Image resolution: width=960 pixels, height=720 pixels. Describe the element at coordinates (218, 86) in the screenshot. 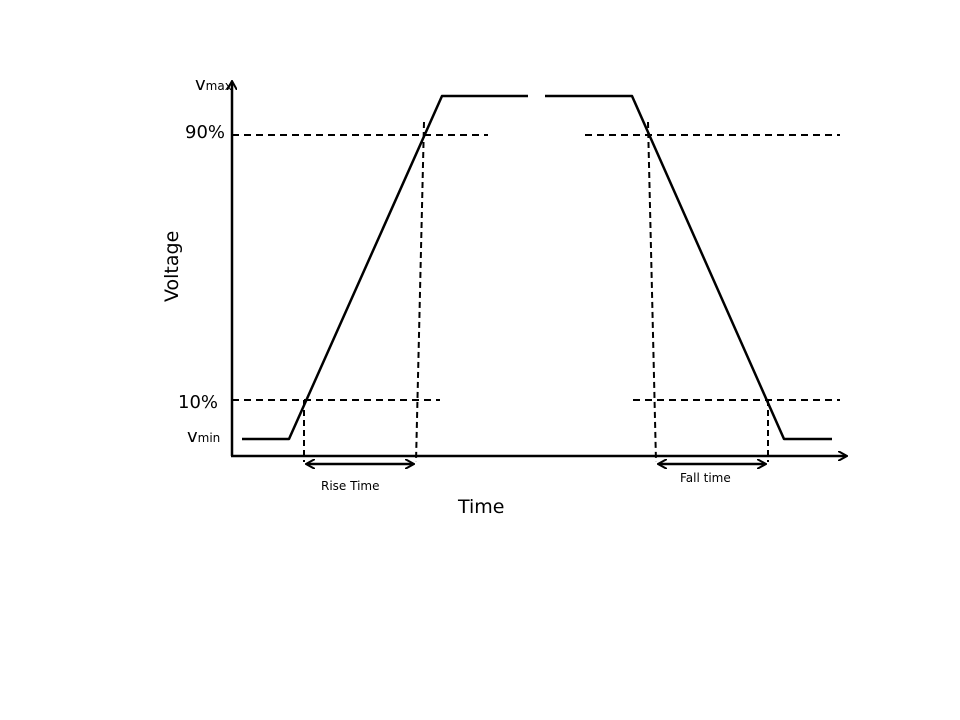

I see `vmax-subscript: max` at that location.